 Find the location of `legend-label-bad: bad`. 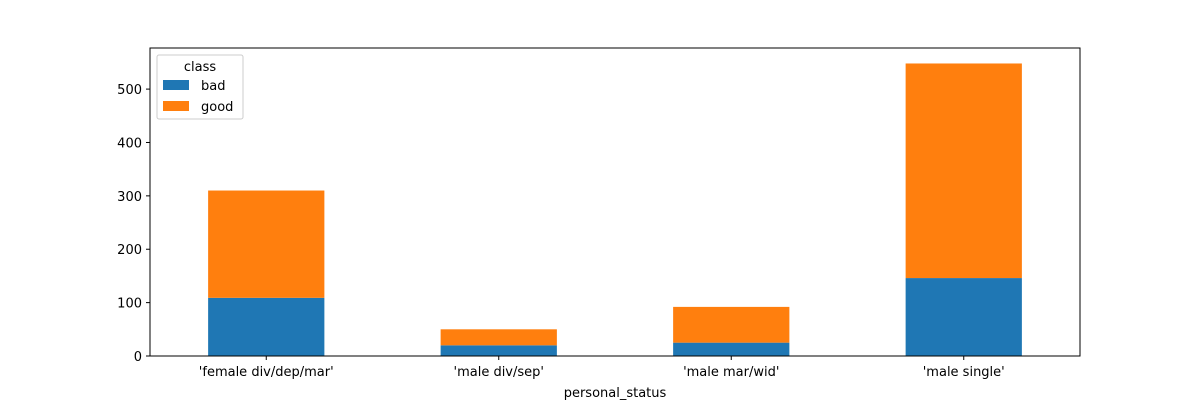

legend-label-bad: bad is located at coordinates (213, 86).